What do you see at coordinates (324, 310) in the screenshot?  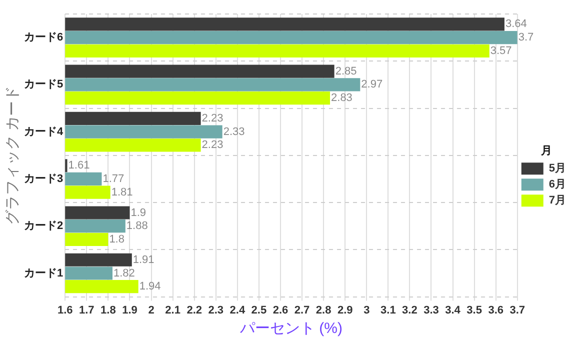 I see `x-tick-label: 2.8` at bounding box center [324, 310].